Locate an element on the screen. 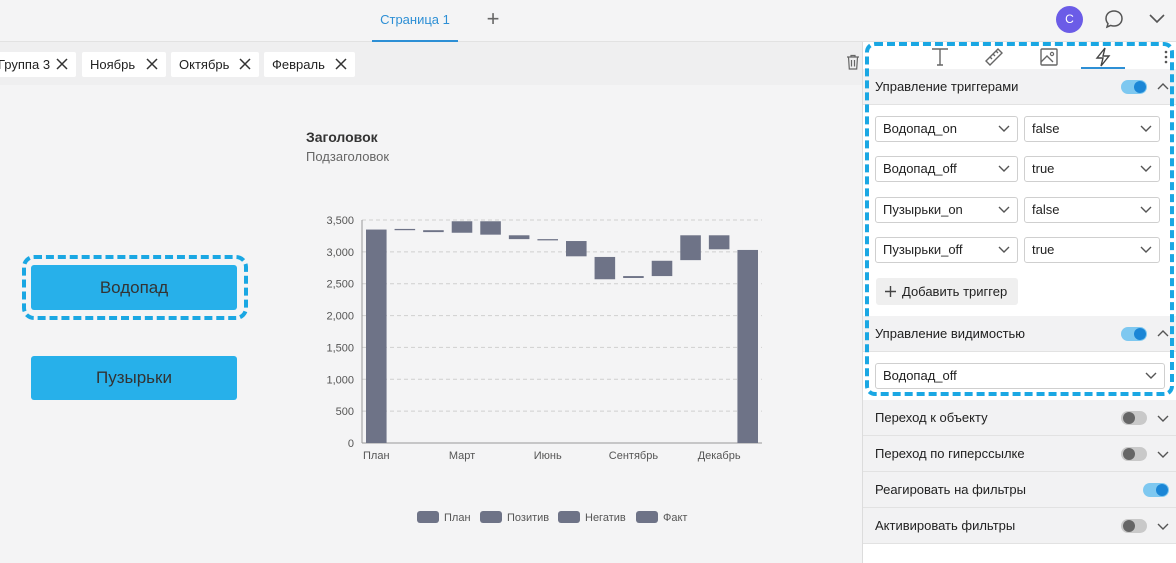  trigger-name-select: Водопад_off is located at coordinates (946, 169).